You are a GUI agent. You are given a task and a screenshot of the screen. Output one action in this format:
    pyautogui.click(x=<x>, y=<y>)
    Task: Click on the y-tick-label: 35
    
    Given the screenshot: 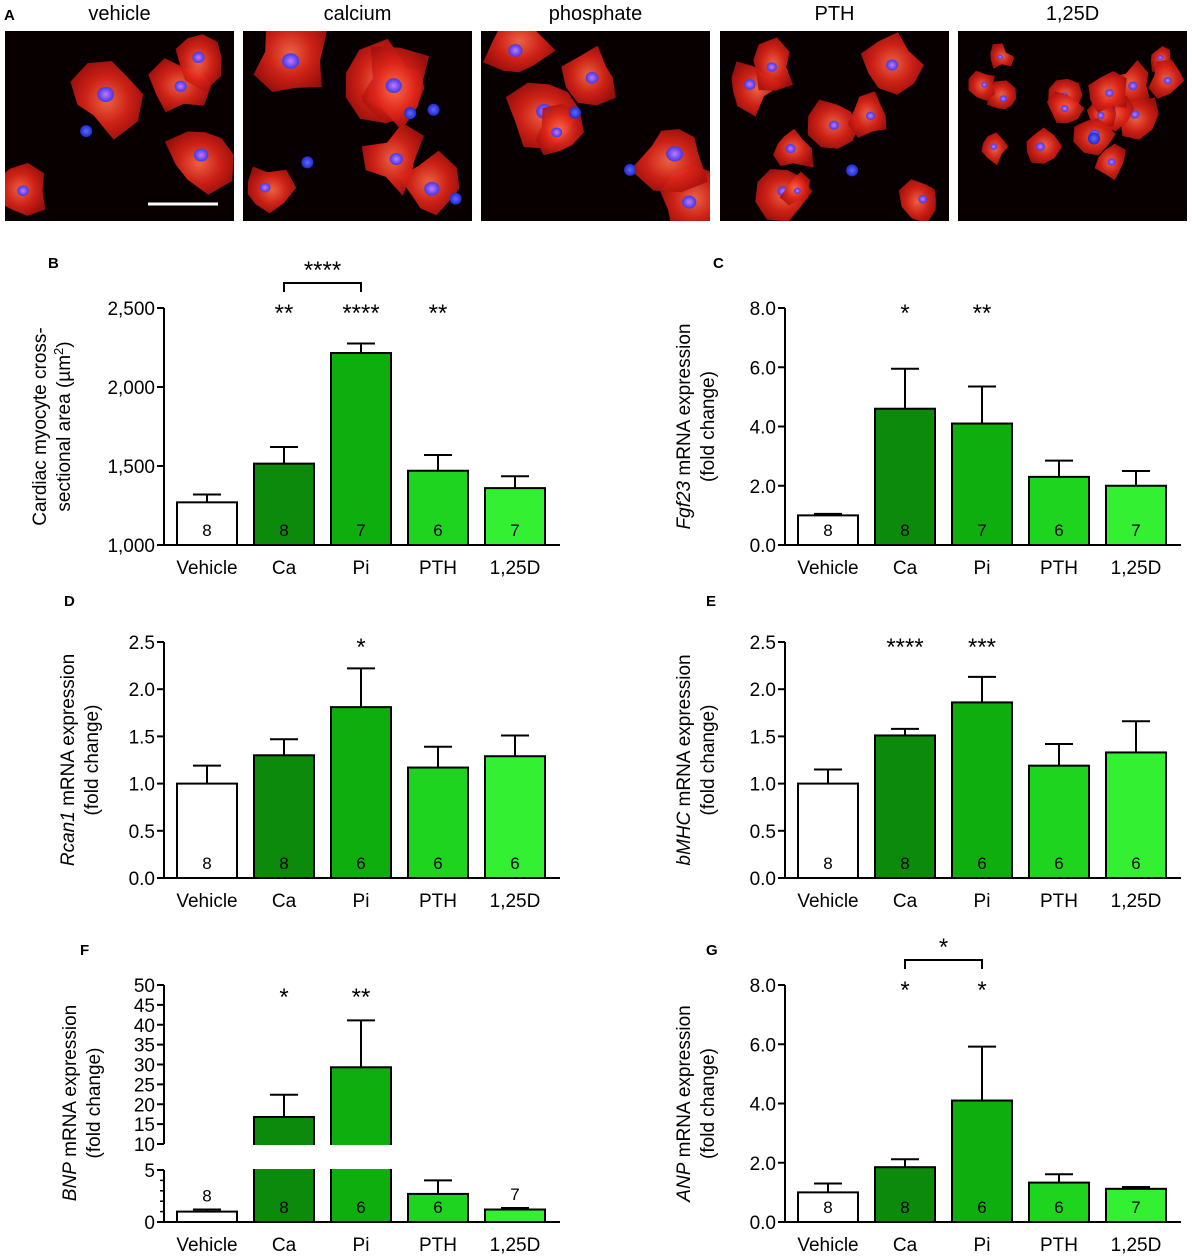 What is the action you would take?
    pyautogui.click(x=144, y=1046)
    